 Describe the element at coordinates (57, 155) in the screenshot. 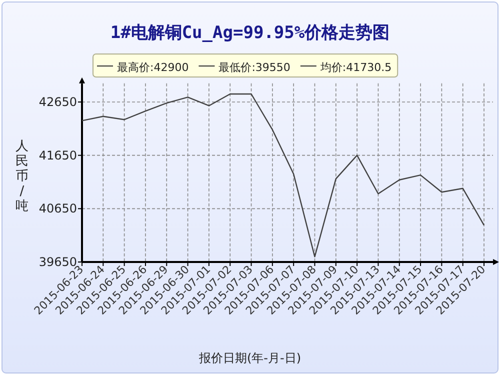

I see `y-tick-label: 41650` at that location.